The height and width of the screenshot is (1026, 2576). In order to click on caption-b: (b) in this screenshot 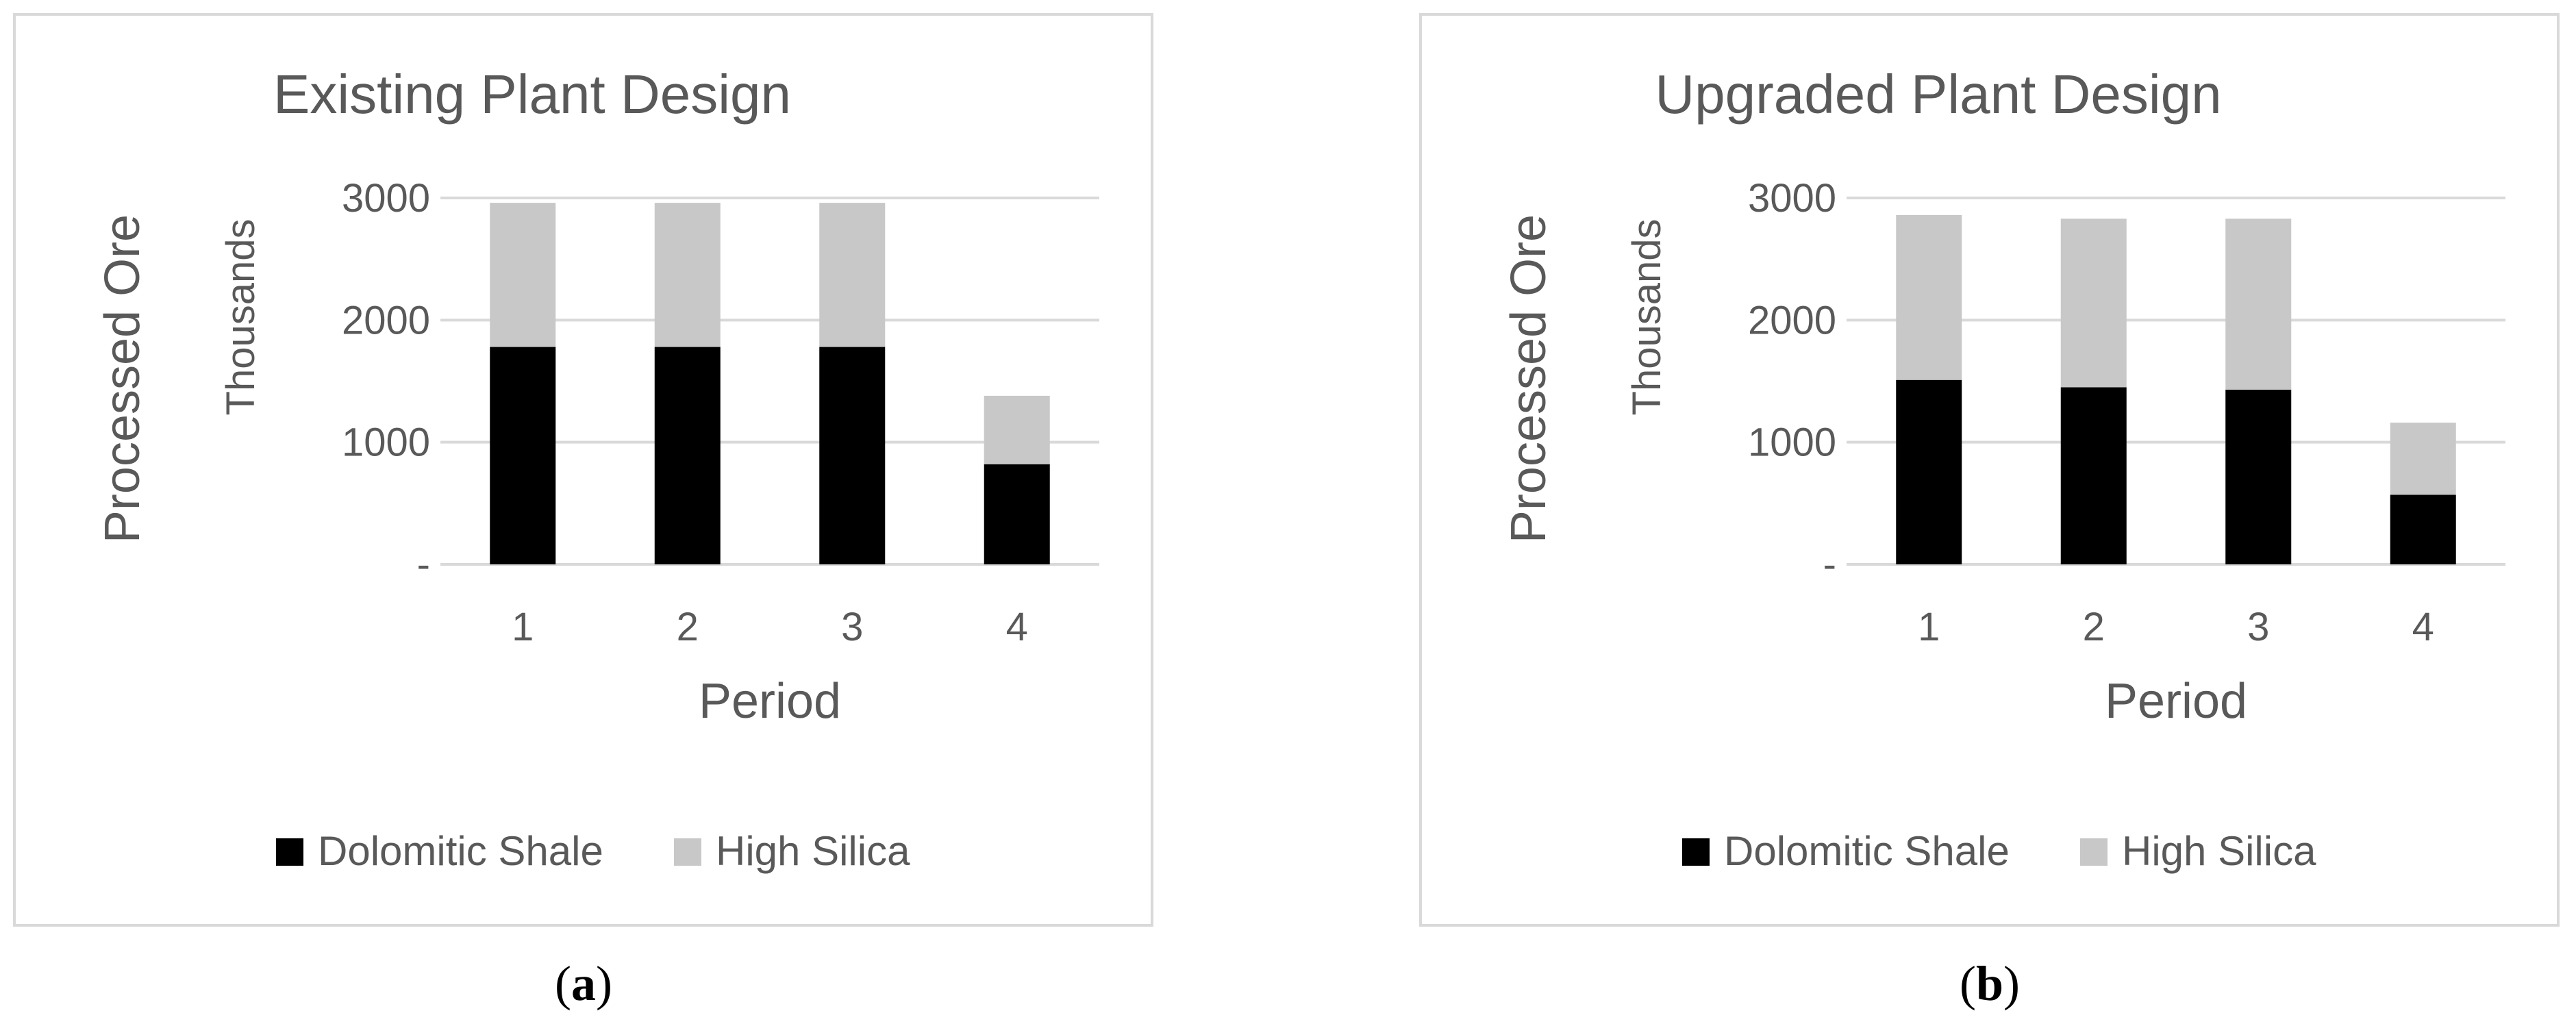, I will do `click(1989, 983)`.